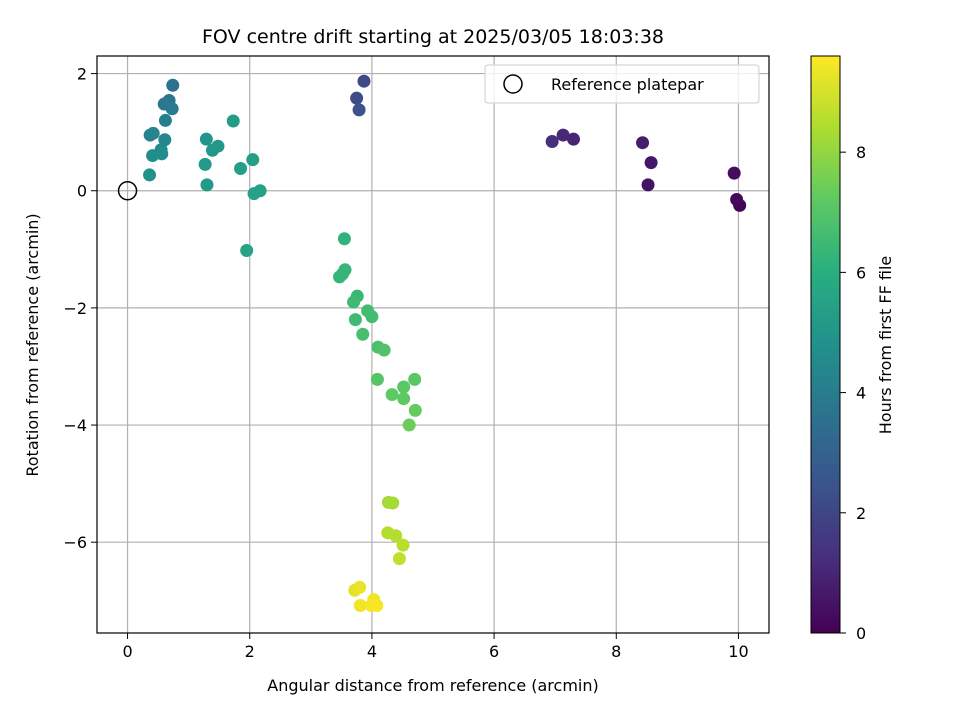 The image size is (960, 720). I want to click on colorbar-tick-label: 2, so click(861, 513).